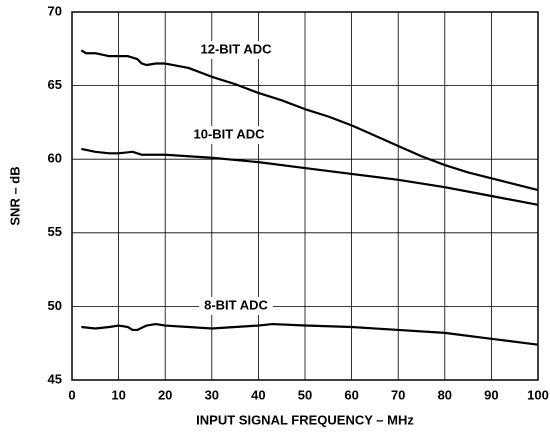  I want to click on y-tick-label: 60, so click(55, 158).